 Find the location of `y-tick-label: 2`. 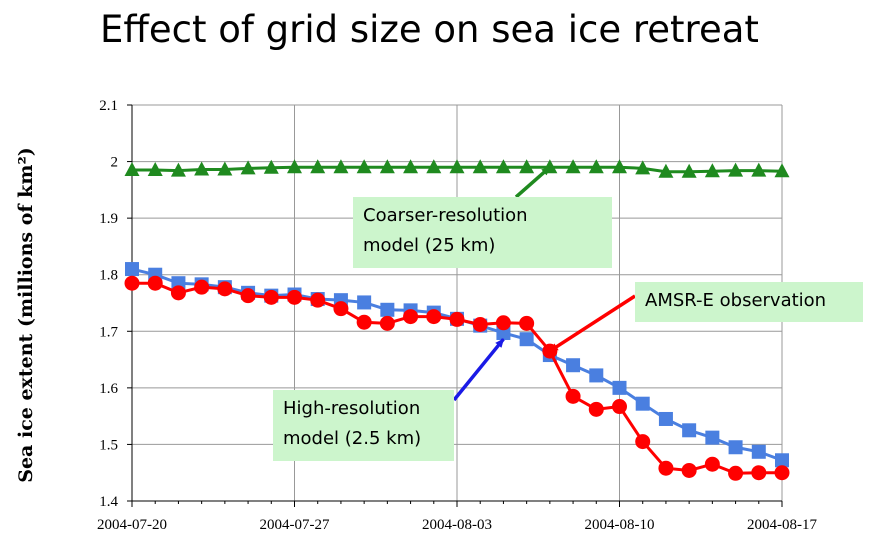

y-tick-label: 2 is located at coordinates (115, 163).